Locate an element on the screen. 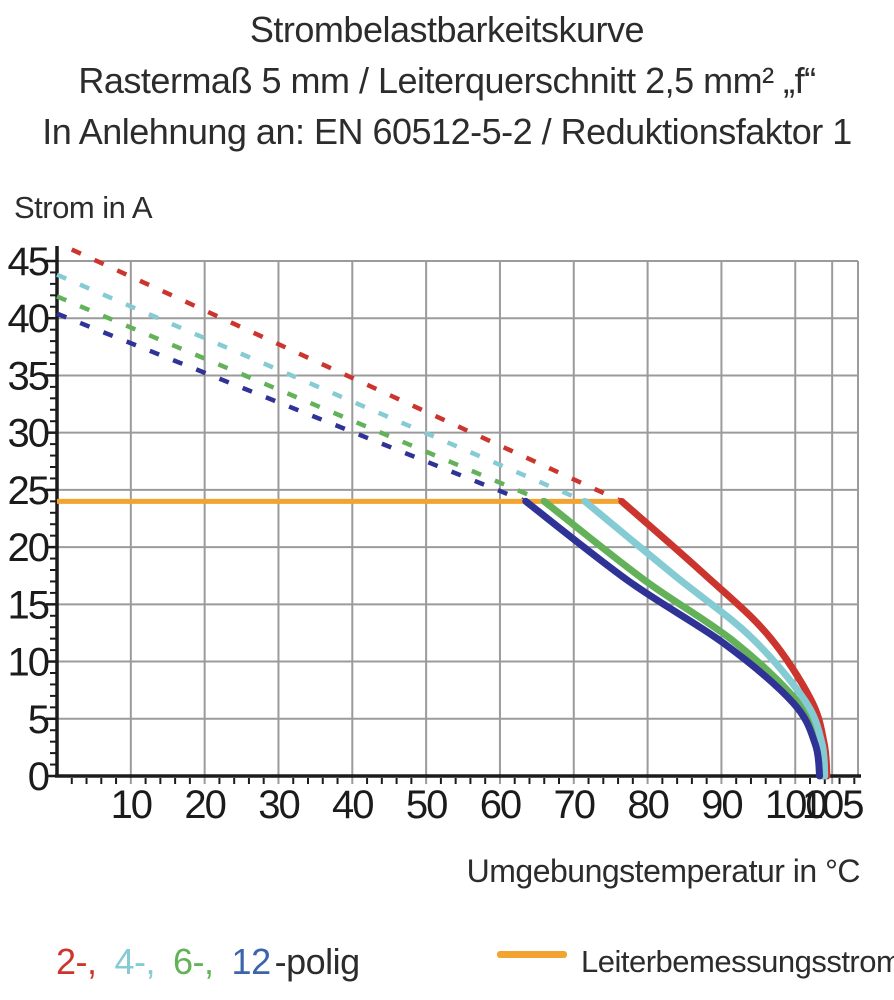 The width and height of the screenshot is (894, 1000). y-tick-label: 15 is located at coordinates (28, 605).